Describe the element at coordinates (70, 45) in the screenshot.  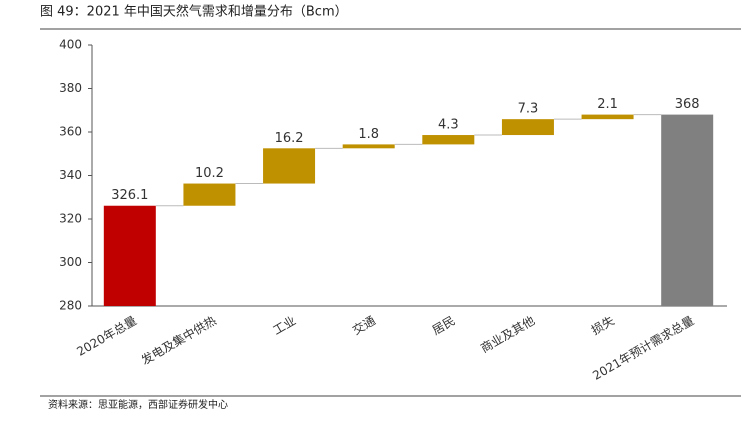
I see `y-tick-label: 400` at that location.